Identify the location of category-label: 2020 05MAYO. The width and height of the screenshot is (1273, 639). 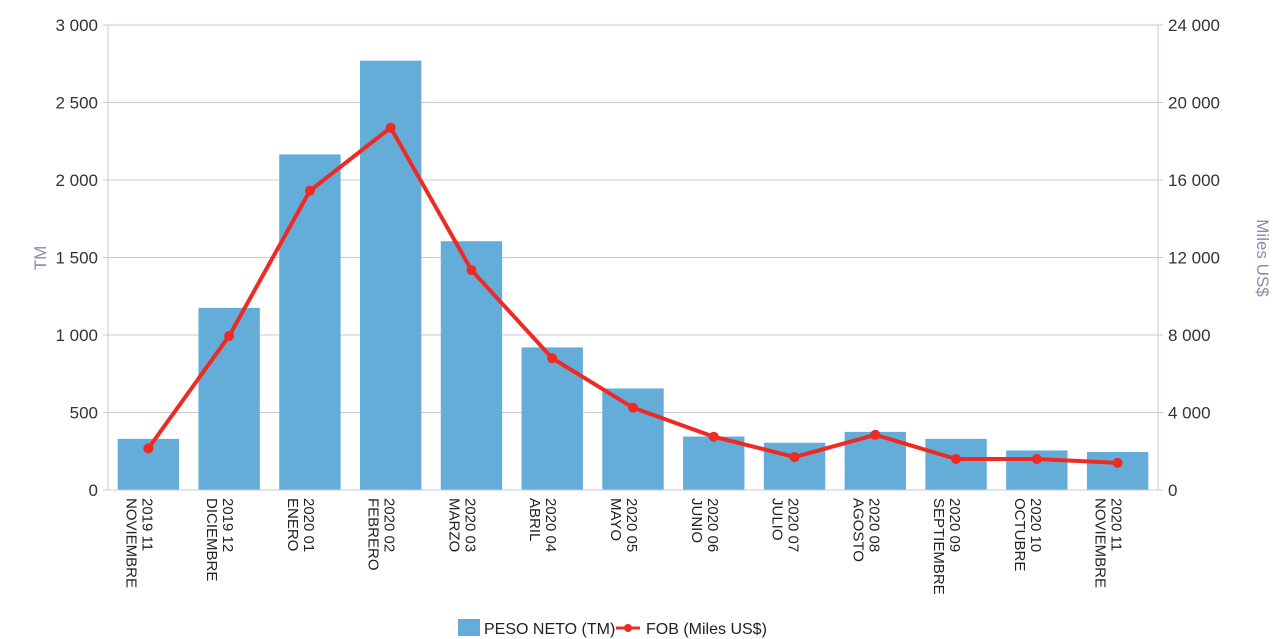
(623, 525).